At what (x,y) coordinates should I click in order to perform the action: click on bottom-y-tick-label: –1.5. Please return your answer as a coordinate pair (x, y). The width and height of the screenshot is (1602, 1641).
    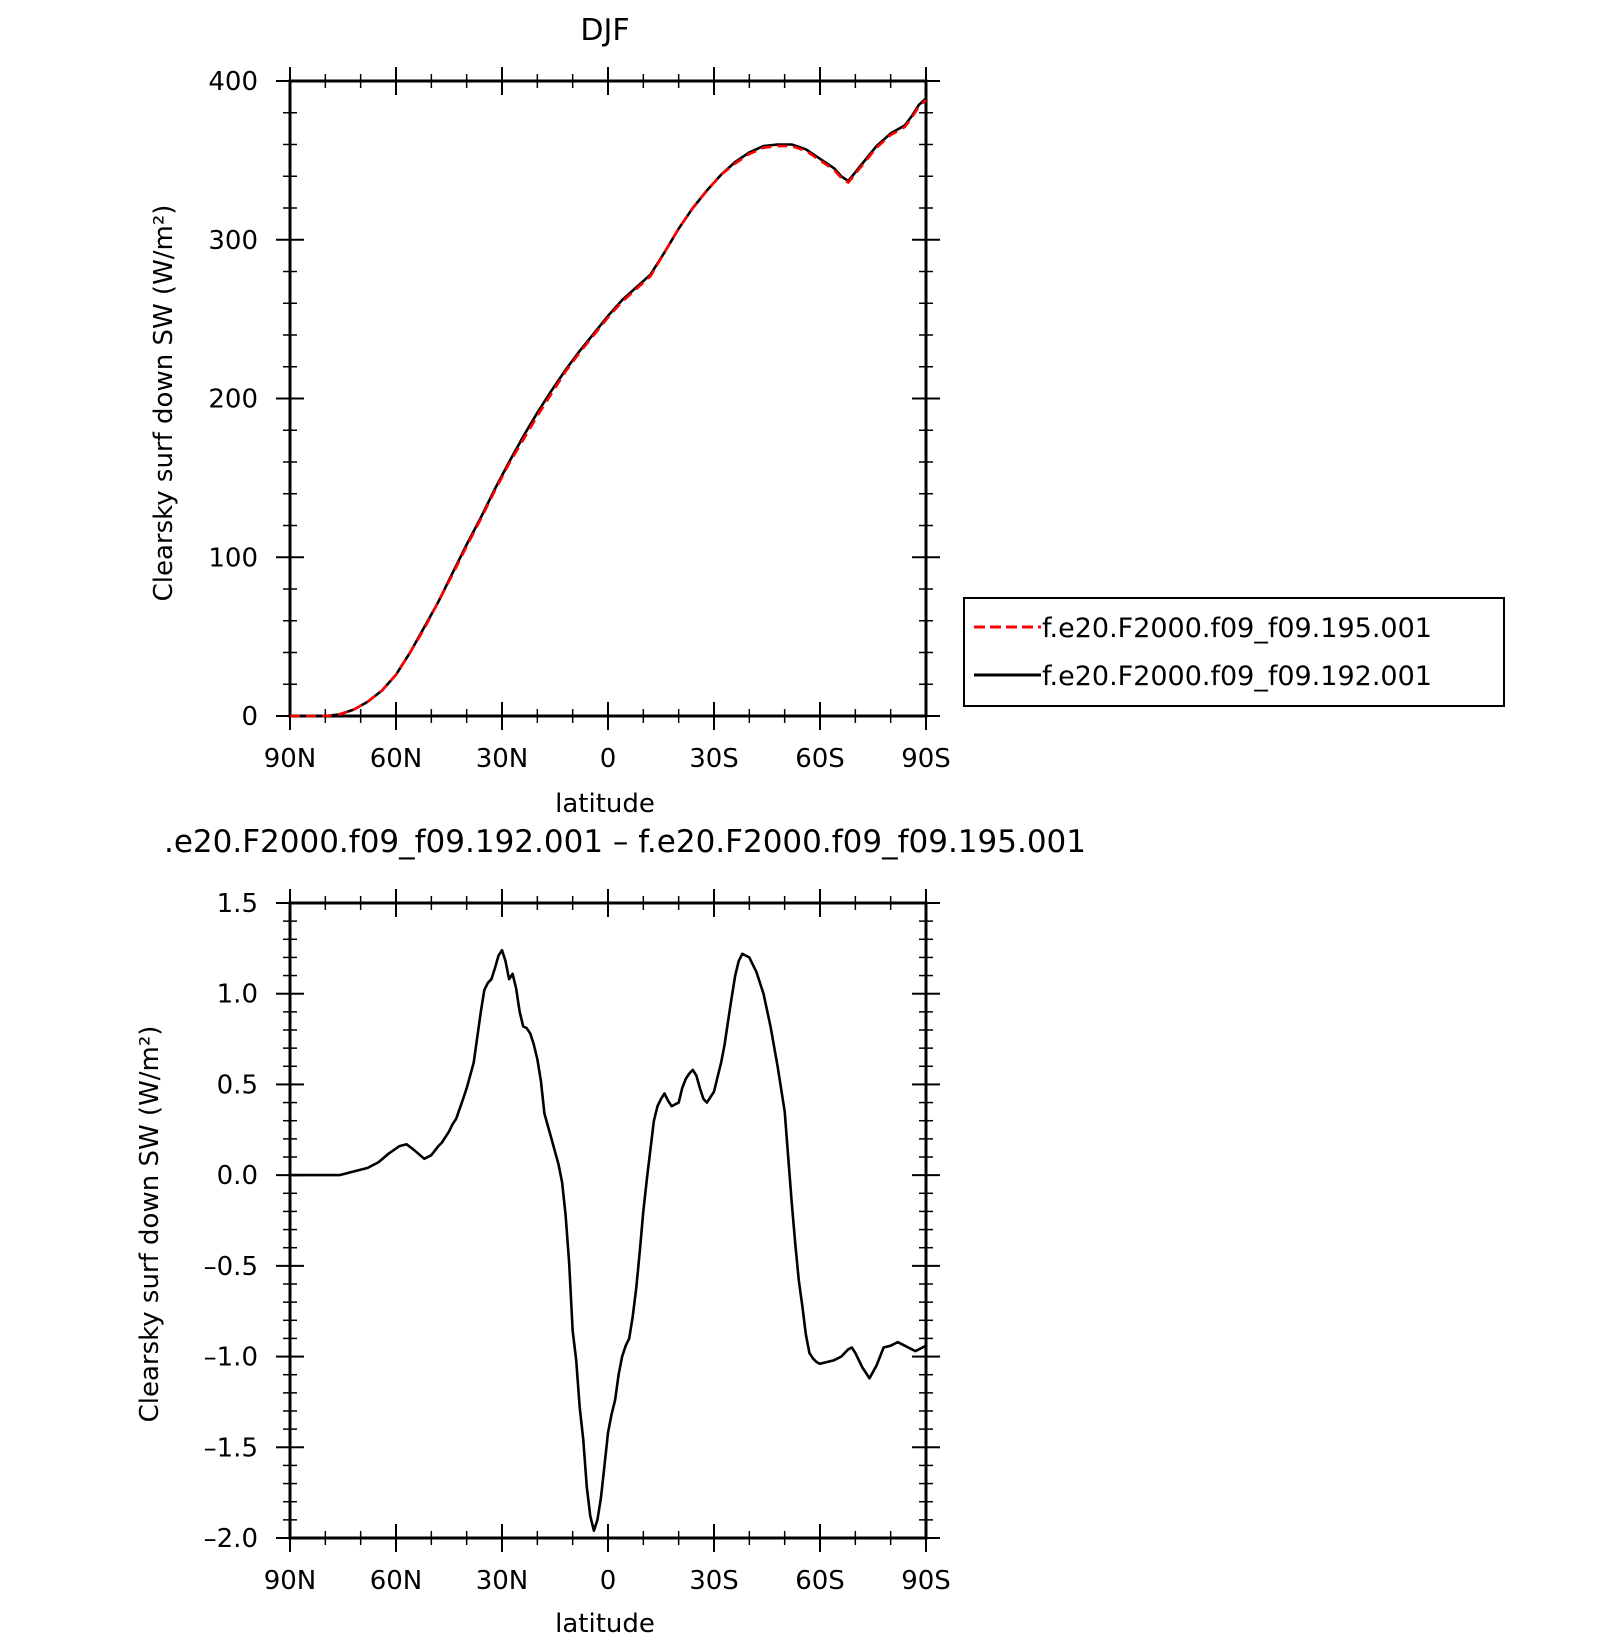
    Looking at the image, I should click on (231, 1448).